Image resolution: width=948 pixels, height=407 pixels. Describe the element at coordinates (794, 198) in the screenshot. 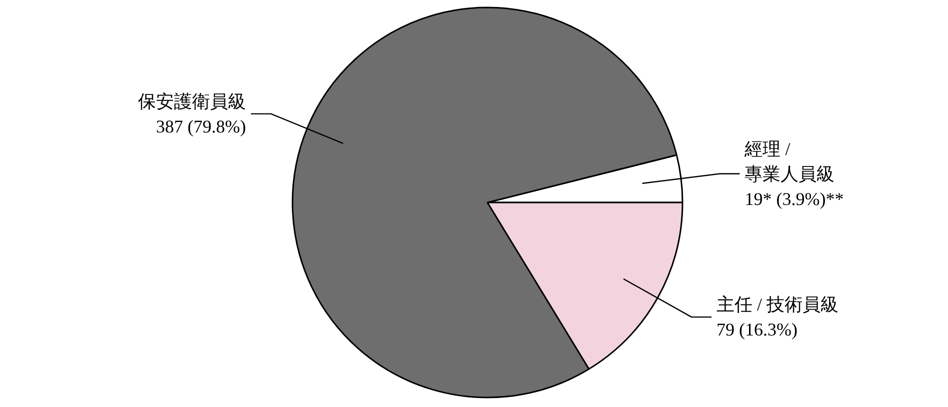

I see `data-label: 19* (3.9%)**` at that location.